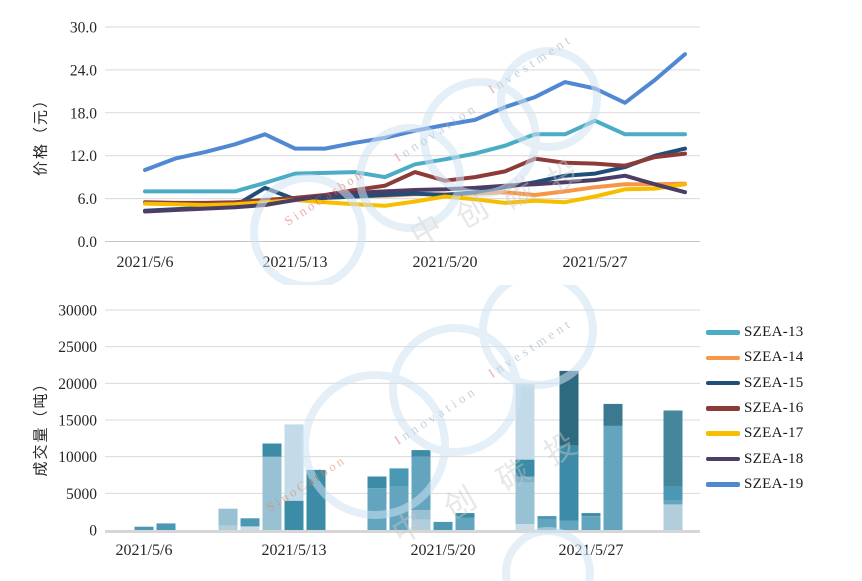  Describe the element at coordinates (93, 531) in the screenshot. I see `y-tick-label: 0` at that location.